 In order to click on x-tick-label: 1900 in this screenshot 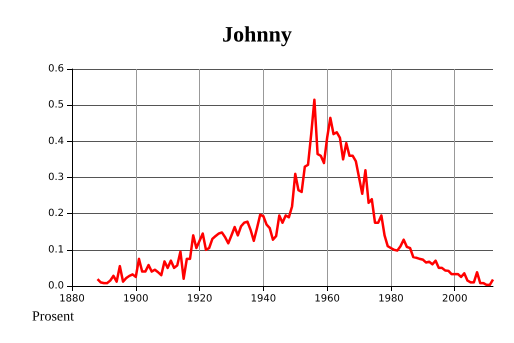, I will do `click(136, 299)`.